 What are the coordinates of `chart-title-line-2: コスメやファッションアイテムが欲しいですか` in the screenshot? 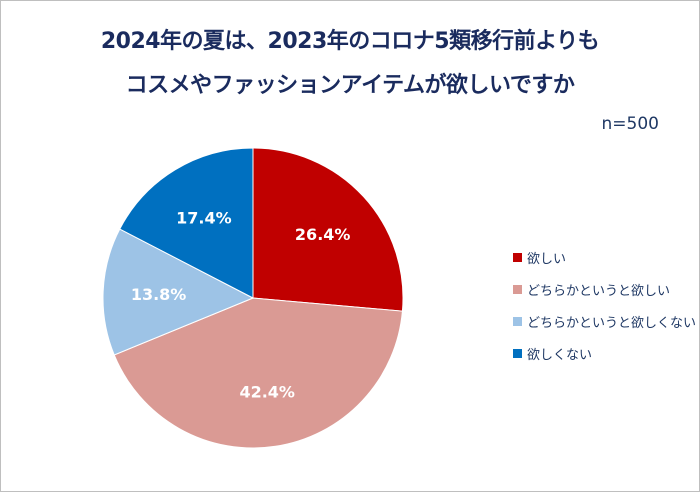 It's located at (350, 85).